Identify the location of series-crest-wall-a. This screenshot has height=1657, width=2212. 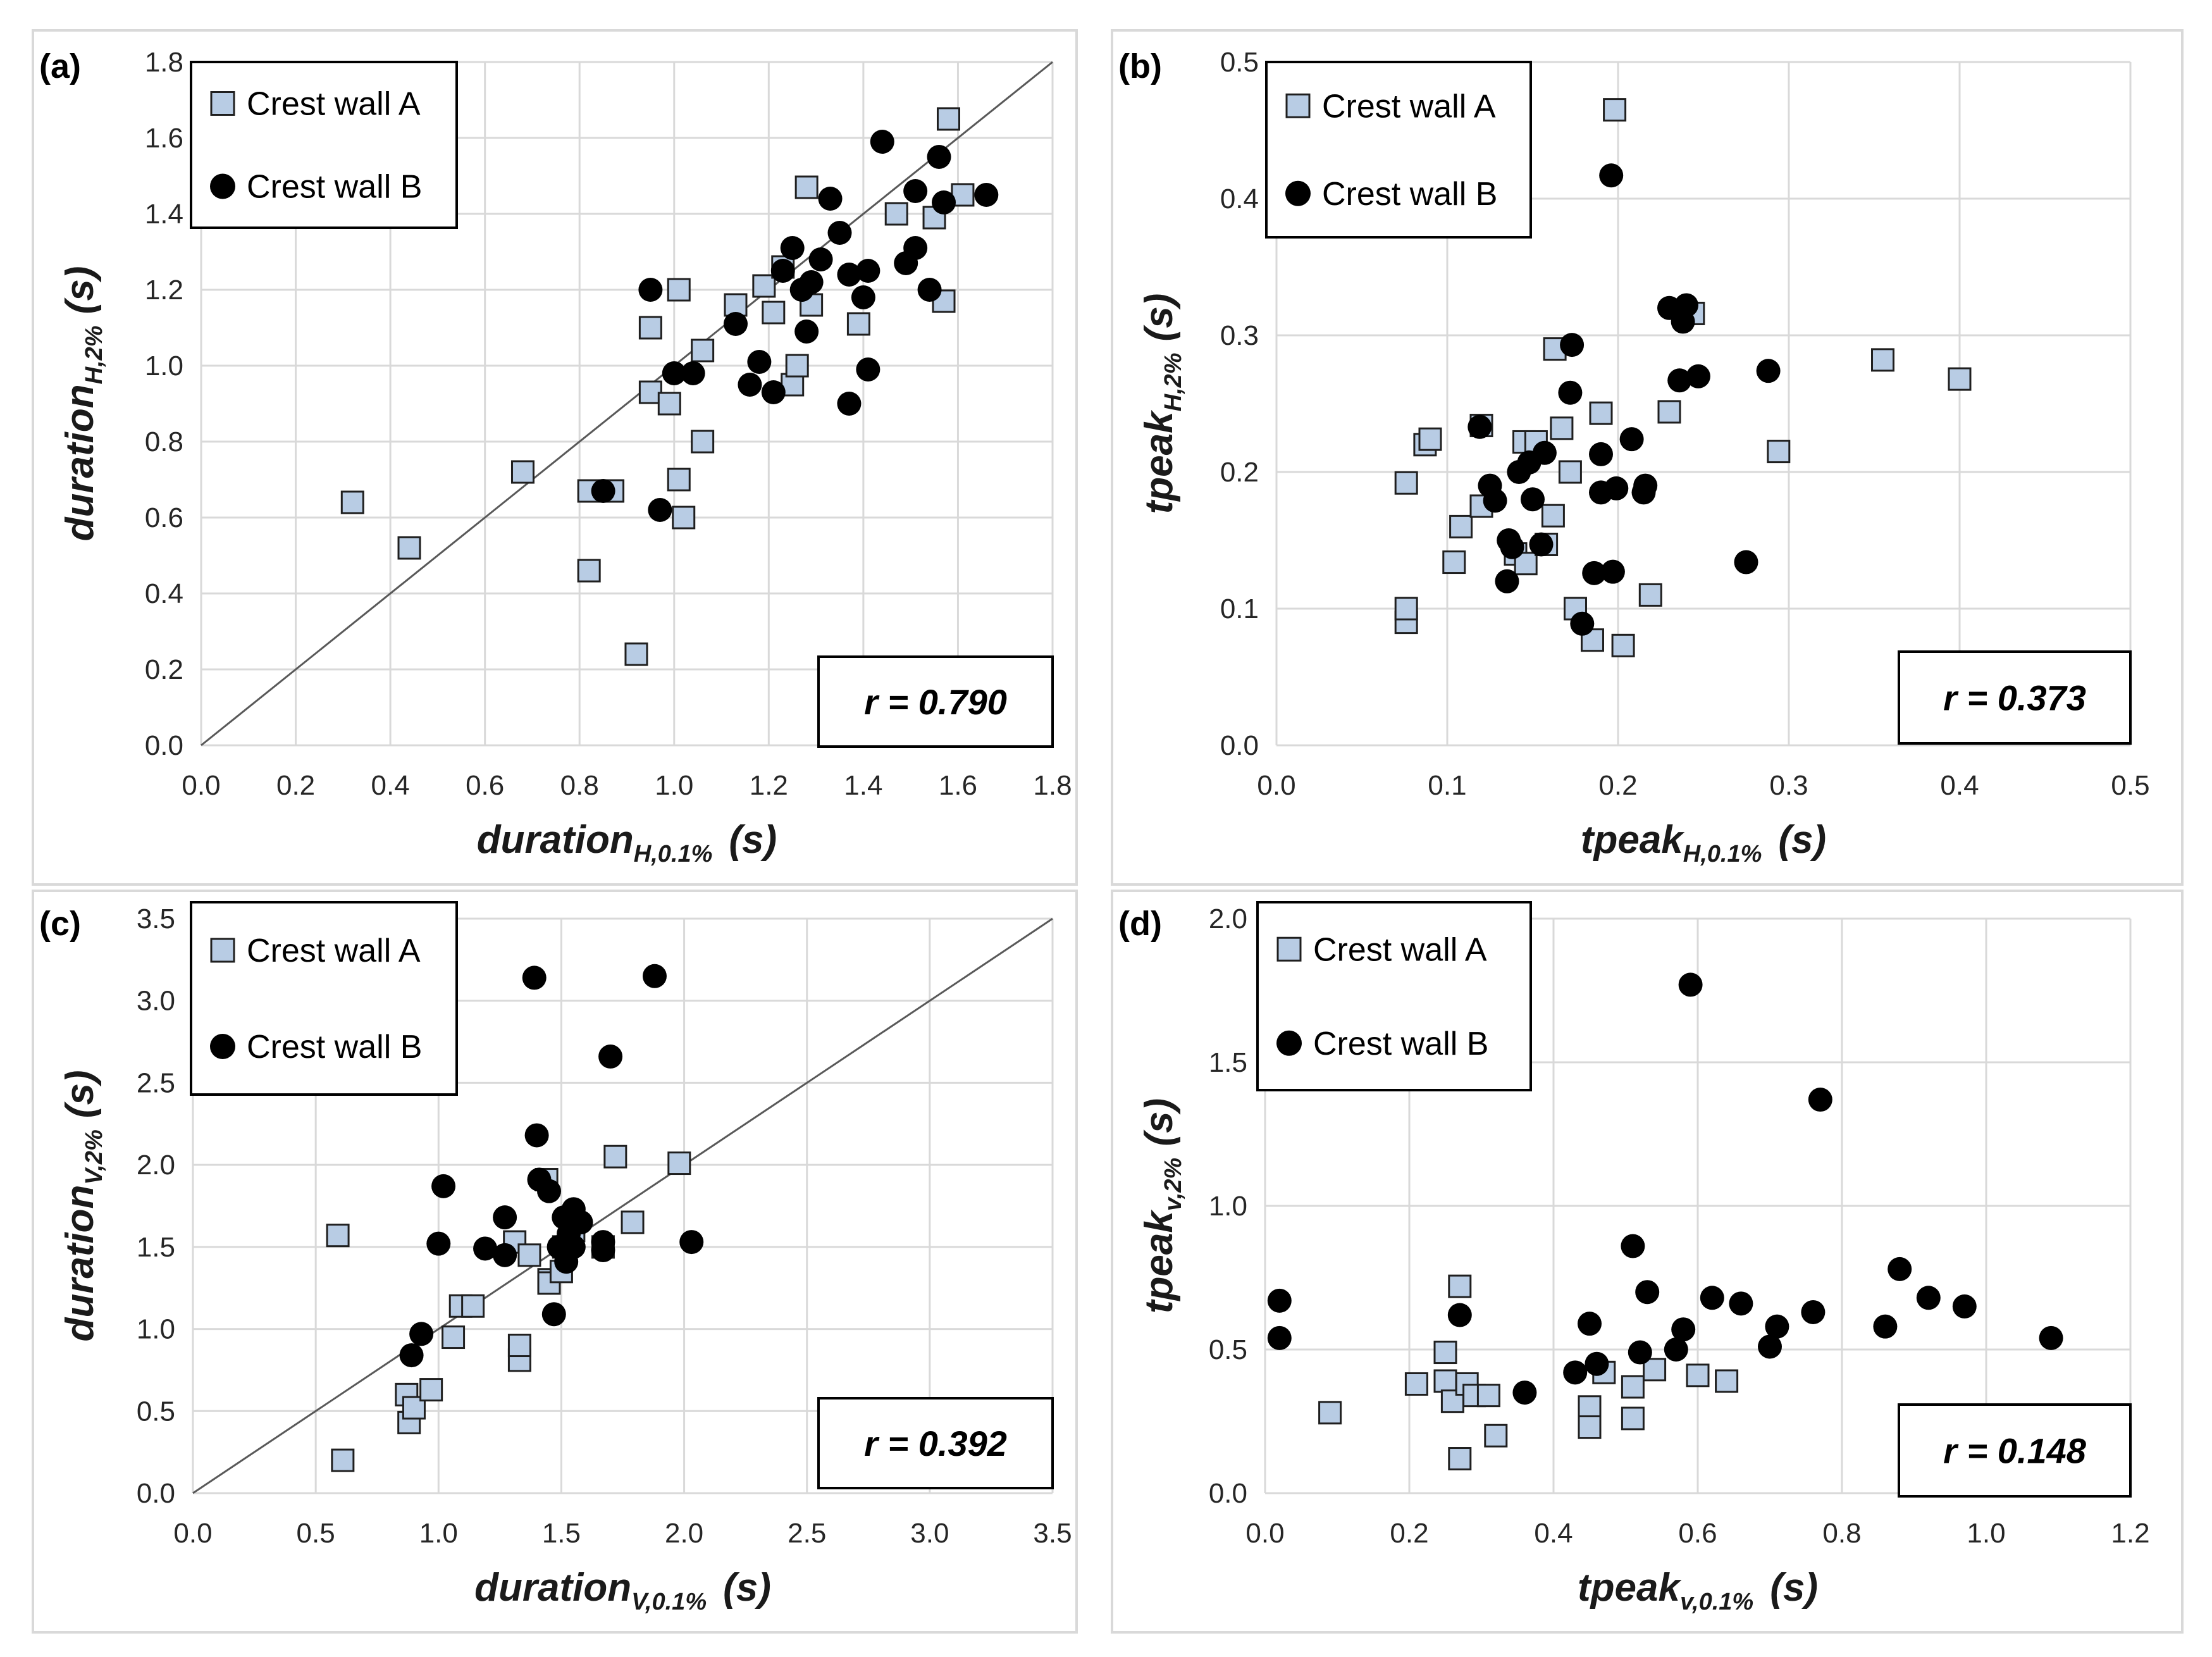
(658, 387).